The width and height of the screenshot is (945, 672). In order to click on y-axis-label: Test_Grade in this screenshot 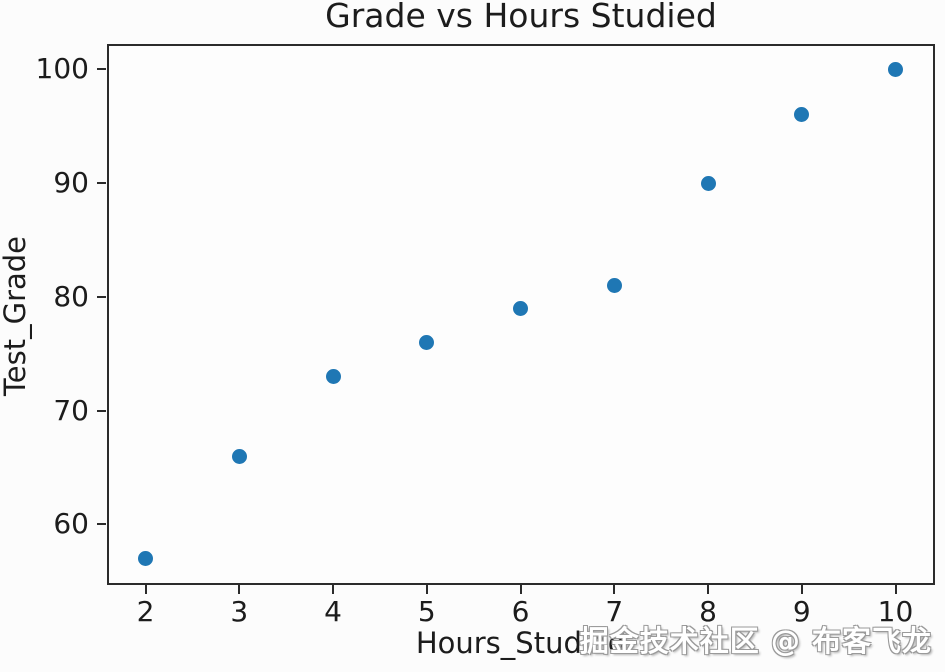, I will do `click(16, 316)`.